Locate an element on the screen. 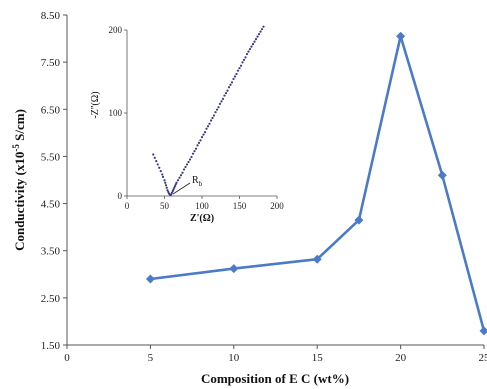 Image resolution: width=487 pixels, height=389 pixels. y-tick-label: 4.50 is located at coordinates (51, 205).